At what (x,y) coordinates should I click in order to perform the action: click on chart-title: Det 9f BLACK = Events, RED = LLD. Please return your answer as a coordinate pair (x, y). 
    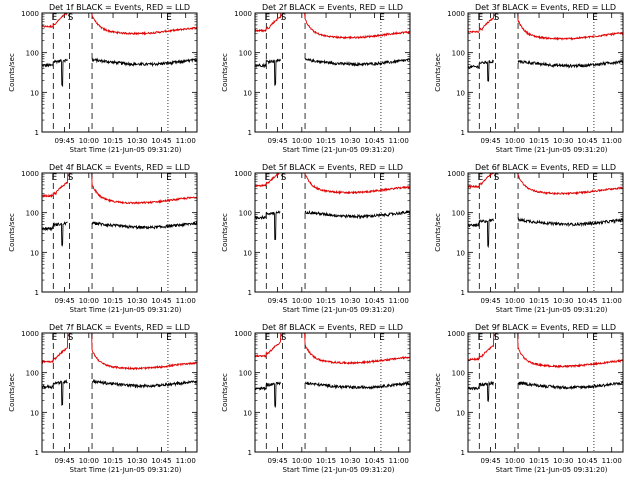
    Looking at the image, I should click on (545, 327).